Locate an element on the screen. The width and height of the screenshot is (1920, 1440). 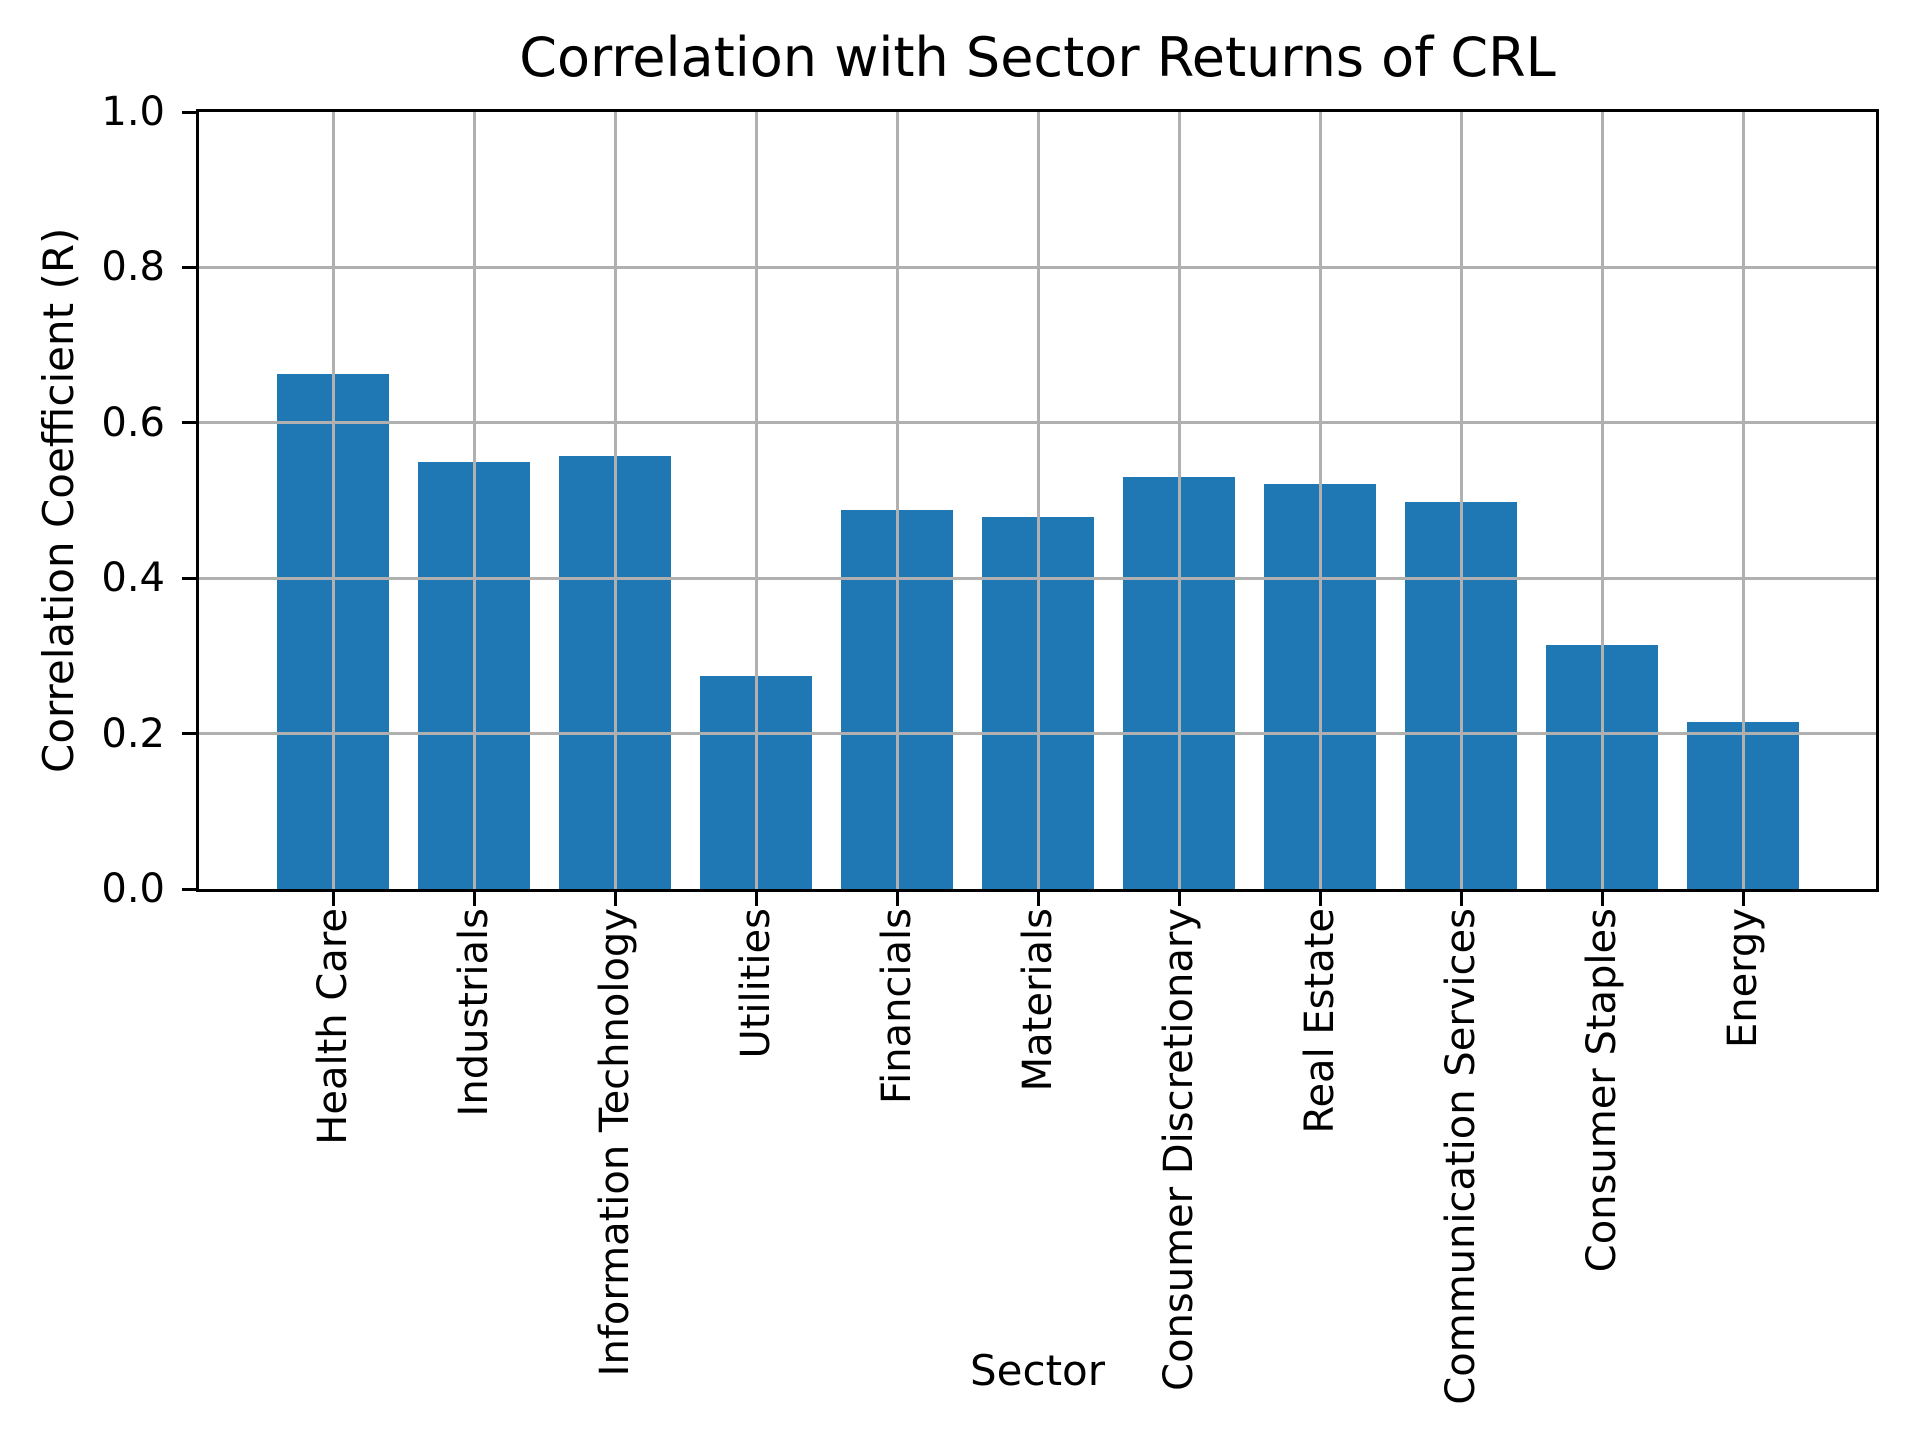
x-tick-label: Materials is located at coordinates (1038, 1000).